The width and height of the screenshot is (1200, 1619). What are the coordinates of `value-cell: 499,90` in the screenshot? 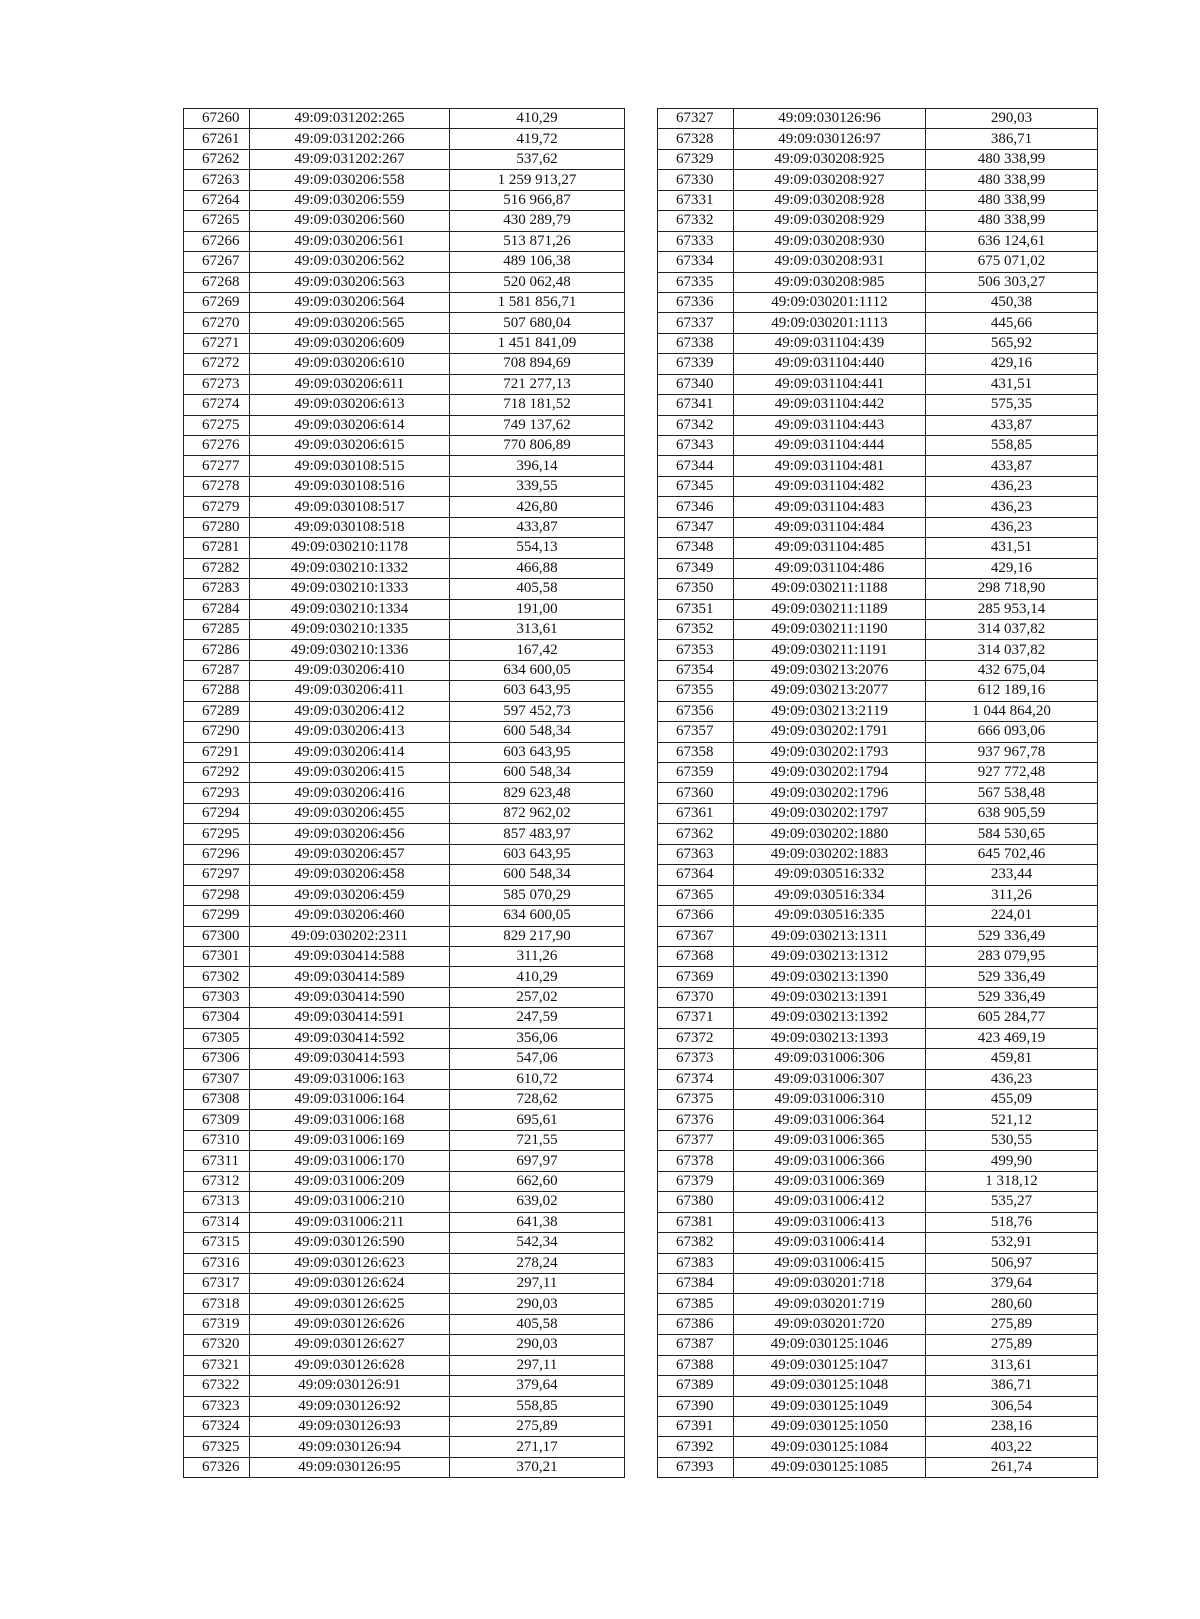 It's located at (1011, 1161).